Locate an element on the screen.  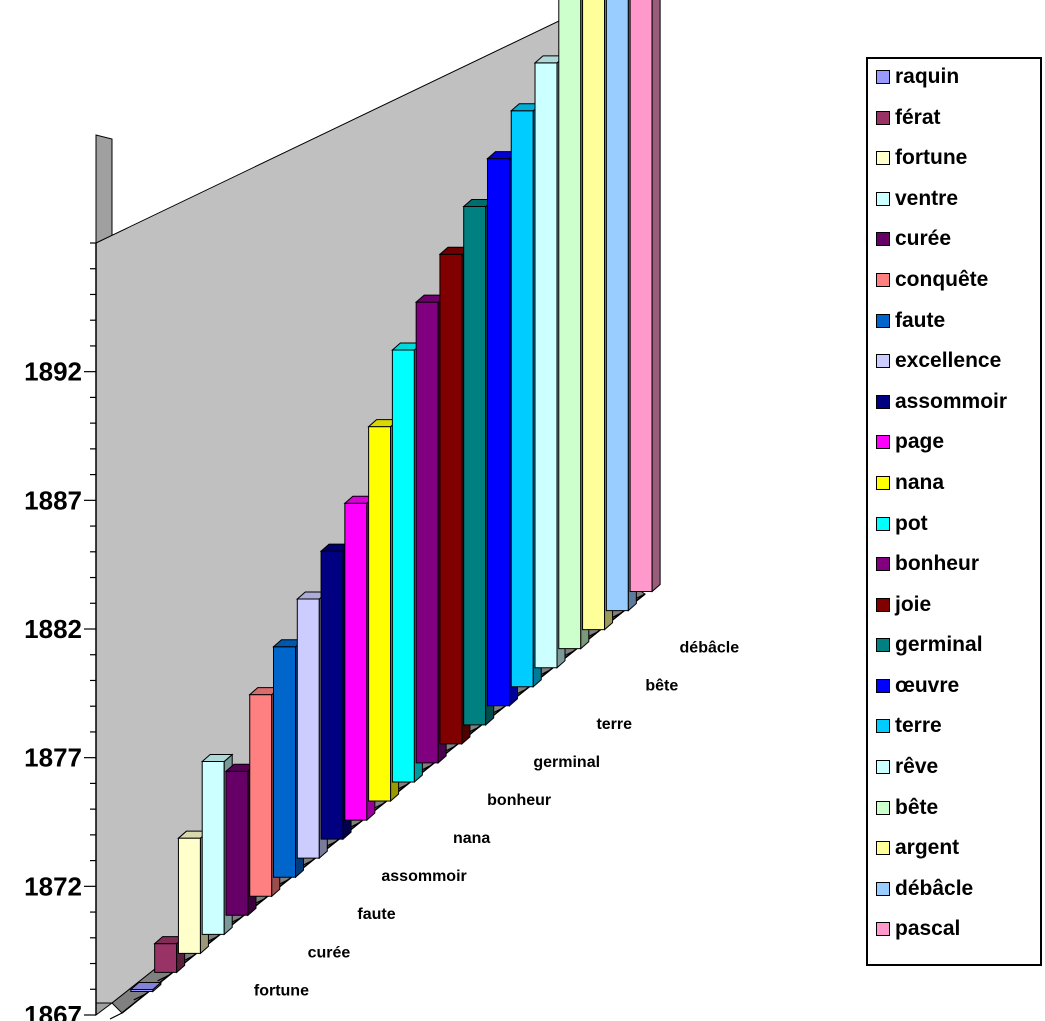
y-tick-label: 1872 is located at coordinates (53, 886).